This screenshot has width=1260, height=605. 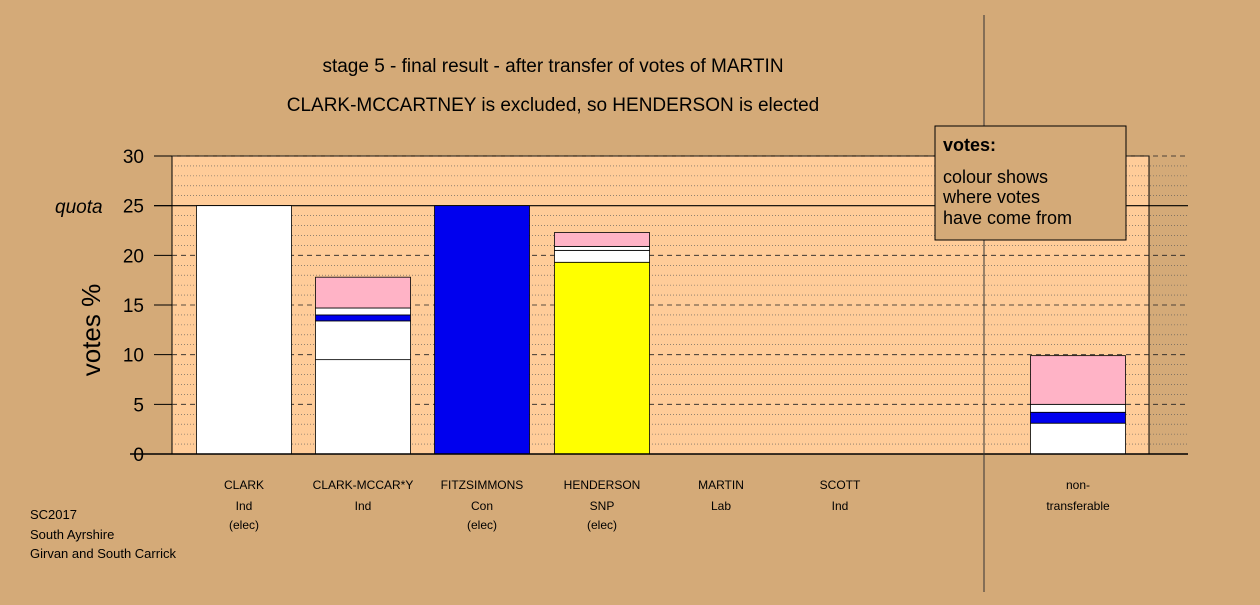 What do you see at coordinates (1078, 485) in the screenshot?
I see `x-tick-label: non-` at bounding box center [1078, 485].